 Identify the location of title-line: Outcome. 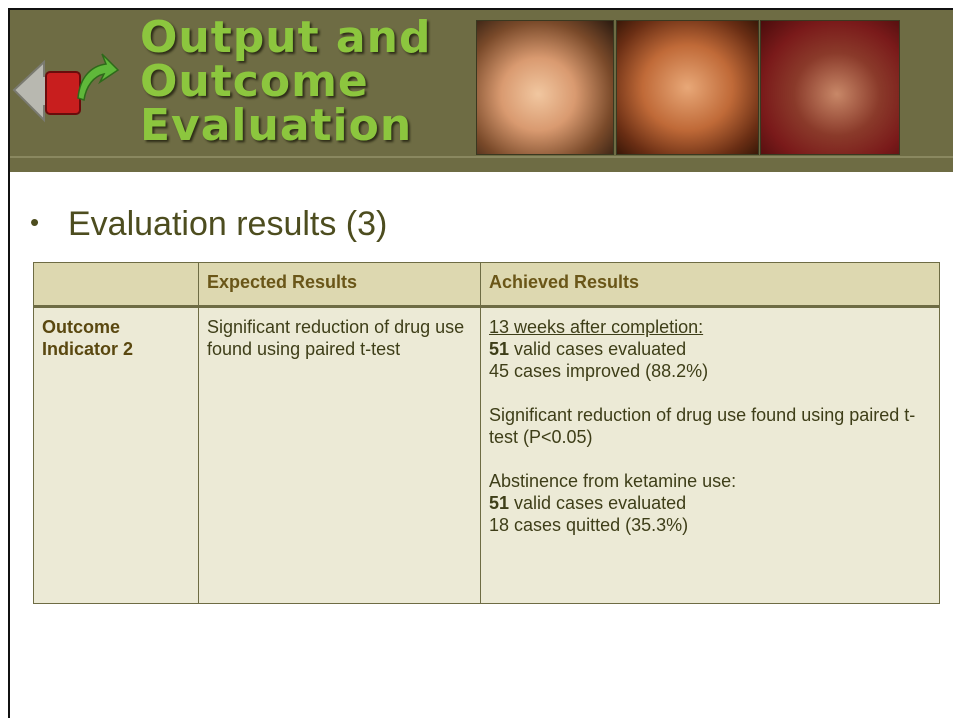
(254, 81).